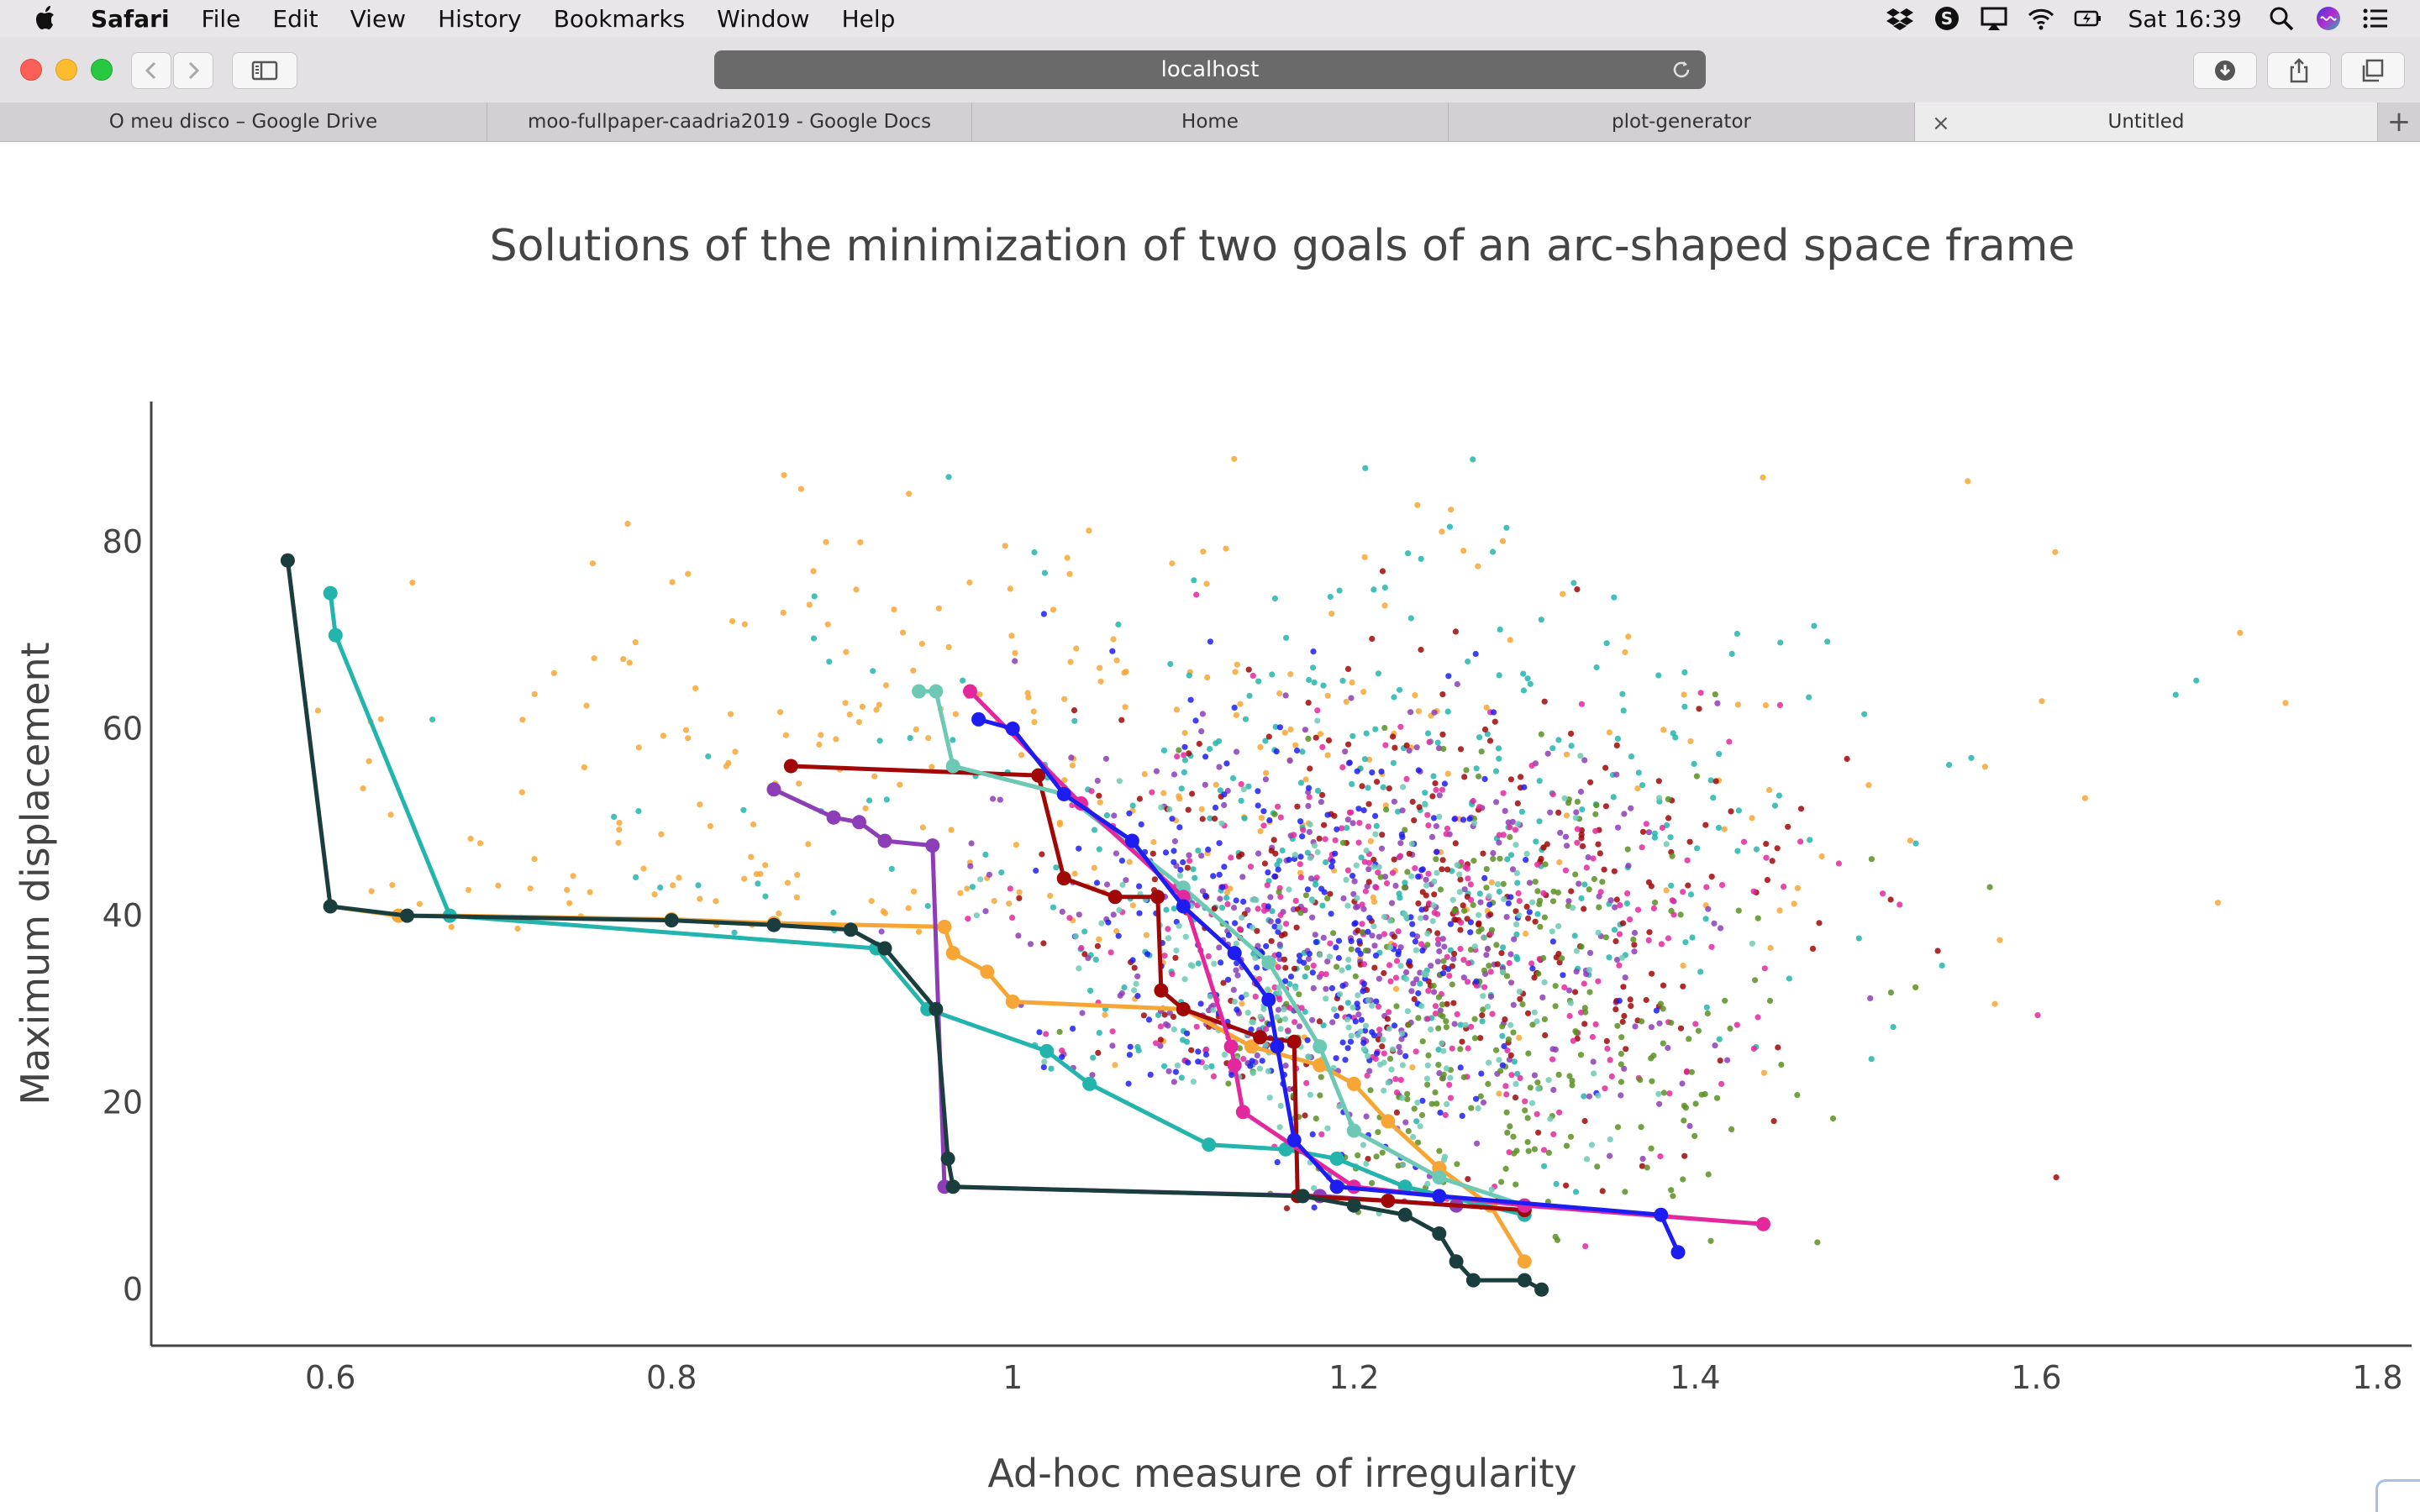 This screenshot has height=1512, width=2420. What do you see at coordinates (2041, 18) in the screenshot?
I see `wifi-icon` at bounding box center [2041, 18].